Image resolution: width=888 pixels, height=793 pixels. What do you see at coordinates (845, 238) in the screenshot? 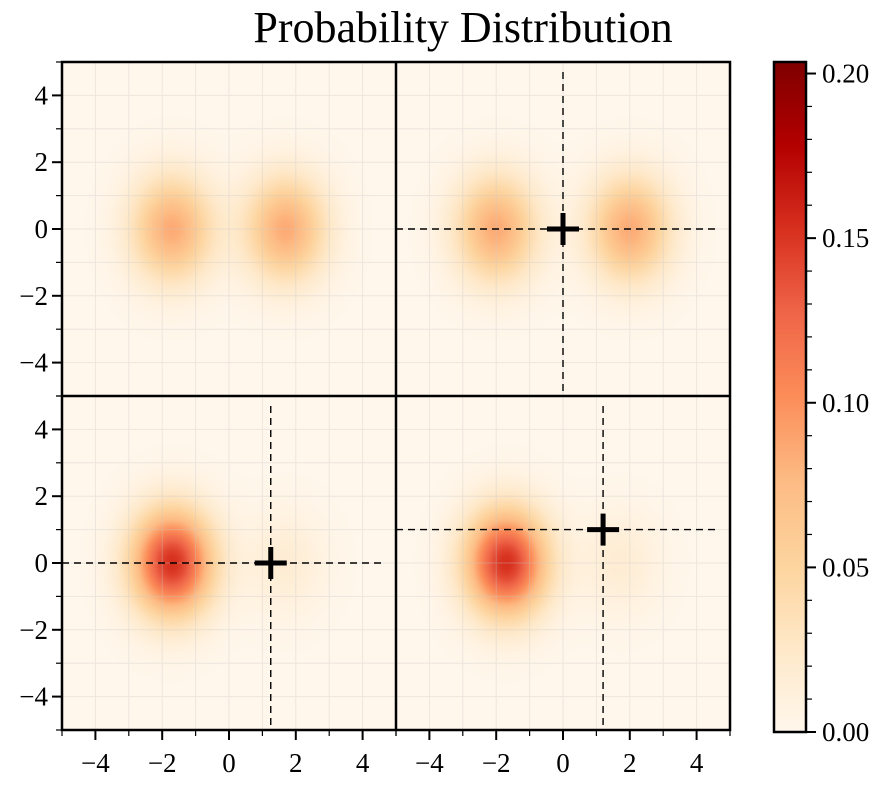
I see `colorbar-tick-label: 0.15` at bounding box center [845, 238].